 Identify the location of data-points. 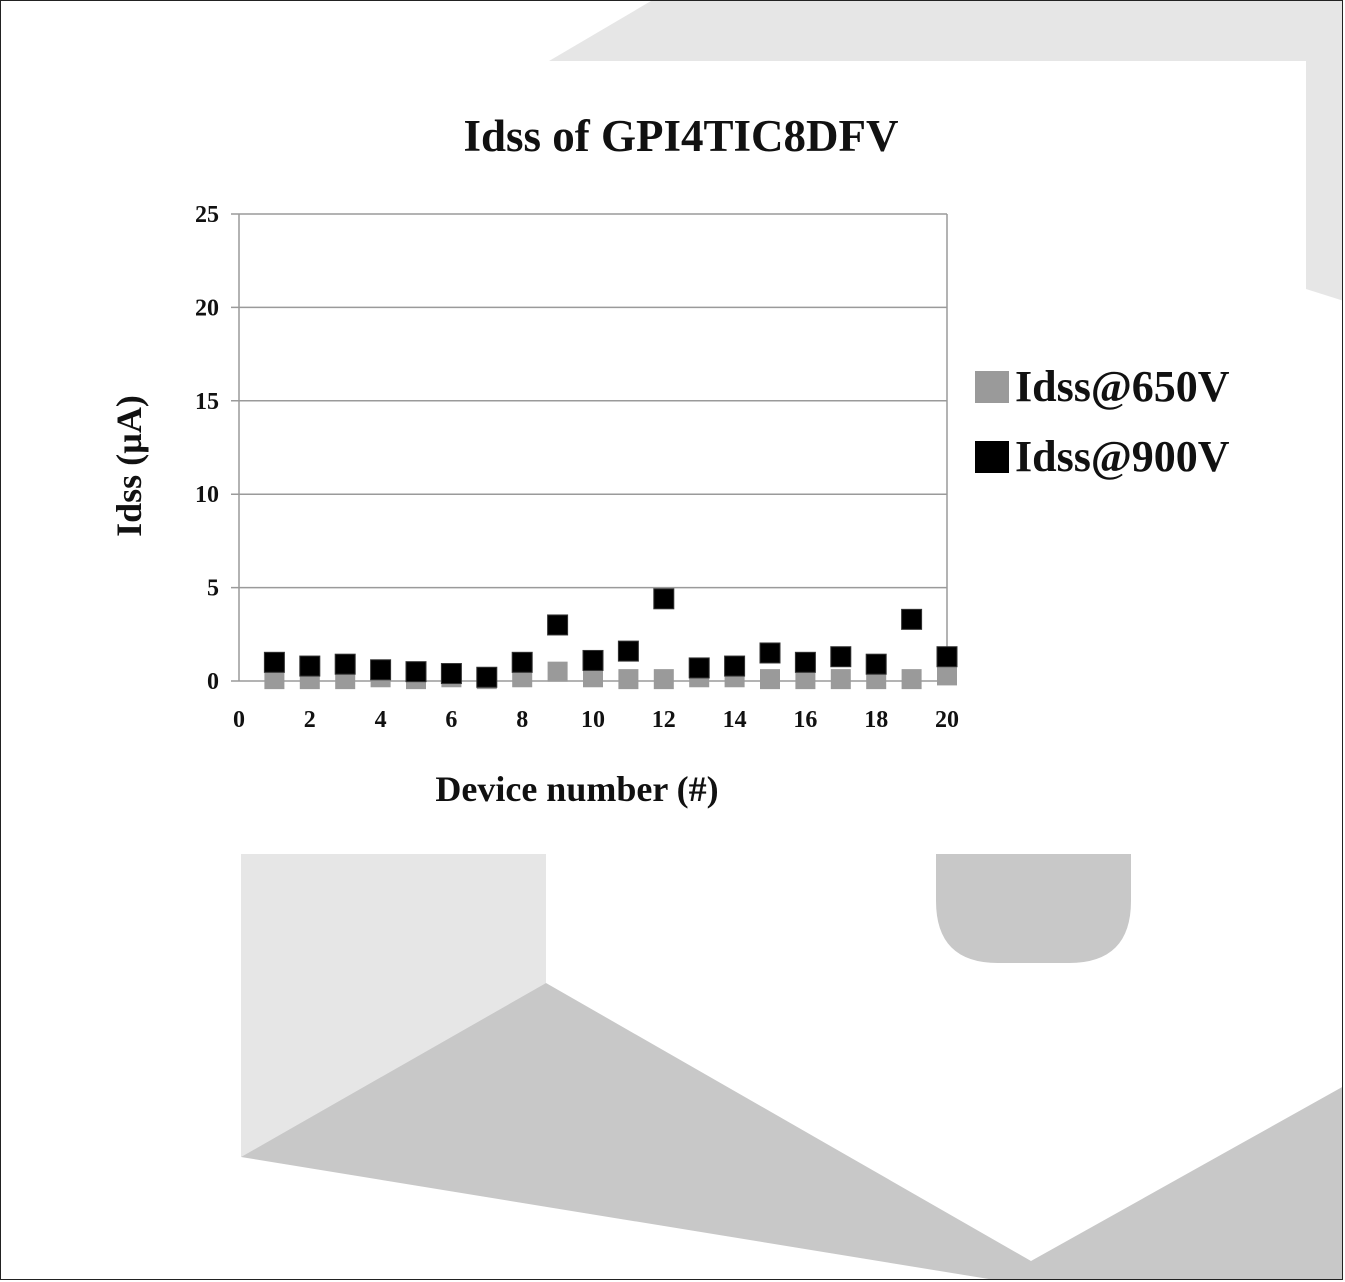
(610, 639).